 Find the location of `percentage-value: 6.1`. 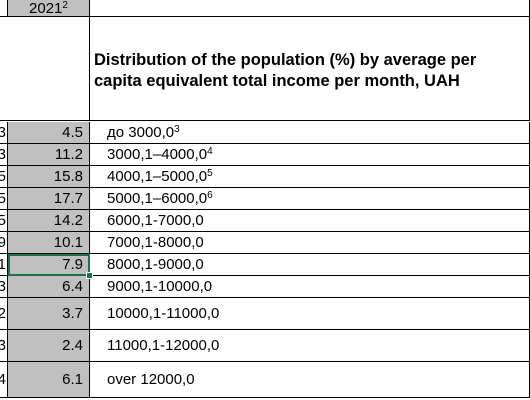

percentage-value: 6.1 is located at coordinates (72, 379).